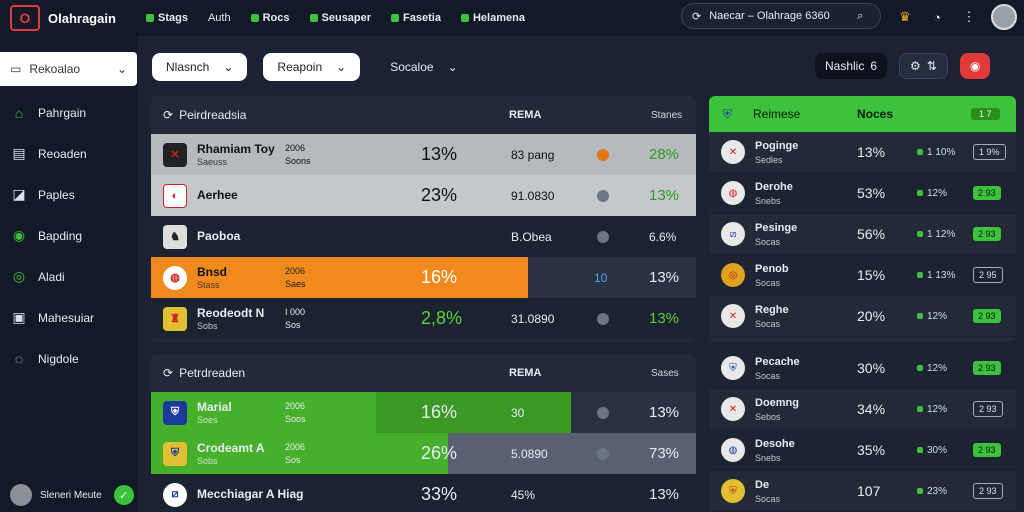 The height and width of the screenshot is (512, 1024). Describe the element at coordinates (208, 285) in the screenshot. I see `team-sub: Stass` at that location.